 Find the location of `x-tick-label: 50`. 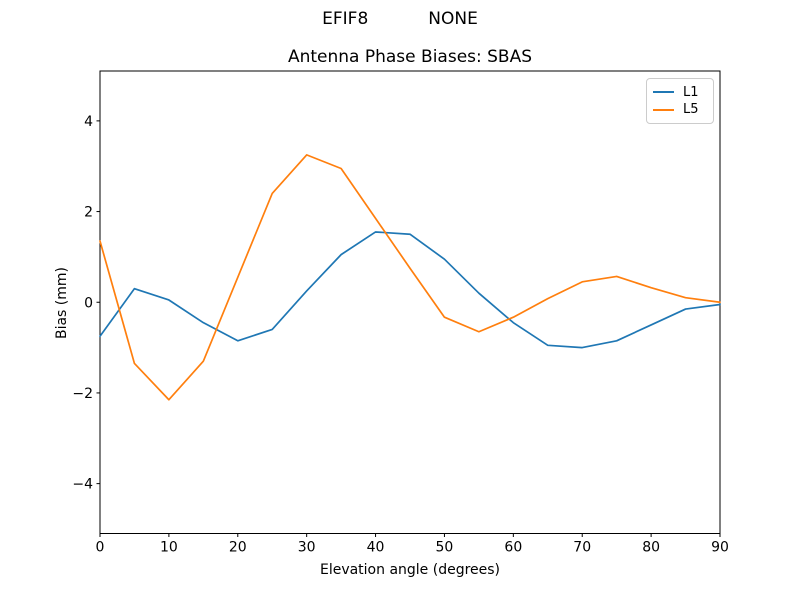

x-tick-label: 50 is located at coordinates (445, 548).